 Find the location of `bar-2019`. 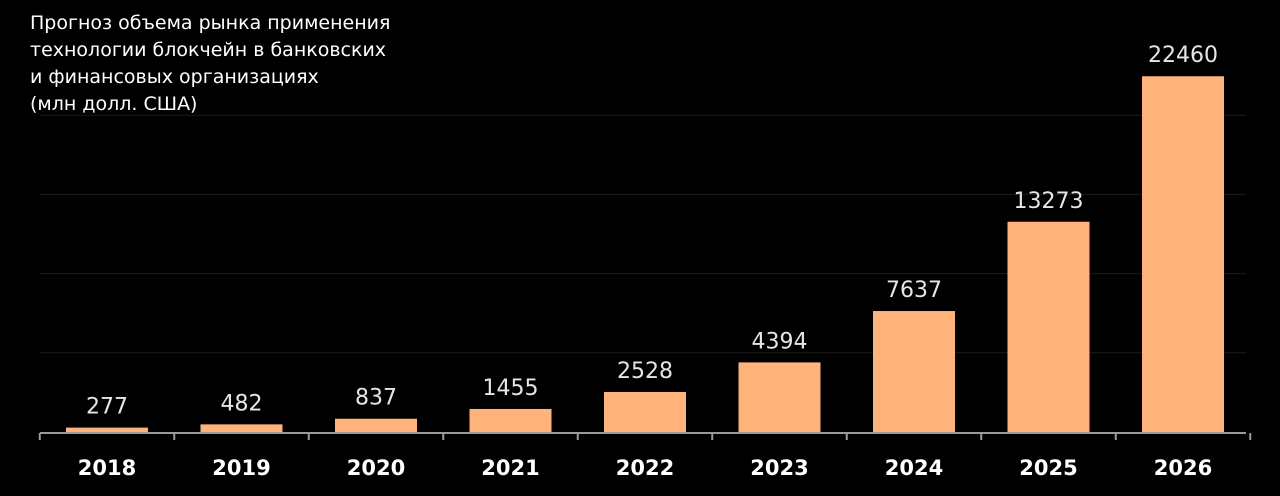

bar-2019 is located at coordinates (241, 428).